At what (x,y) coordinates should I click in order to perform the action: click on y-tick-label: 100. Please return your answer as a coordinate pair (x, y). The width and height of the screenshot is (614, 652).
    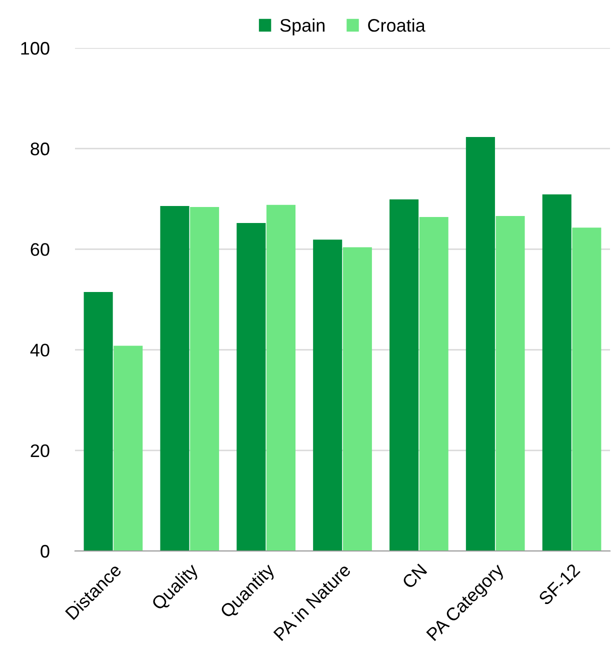
    Looking at the image, I should click on (35, 48).